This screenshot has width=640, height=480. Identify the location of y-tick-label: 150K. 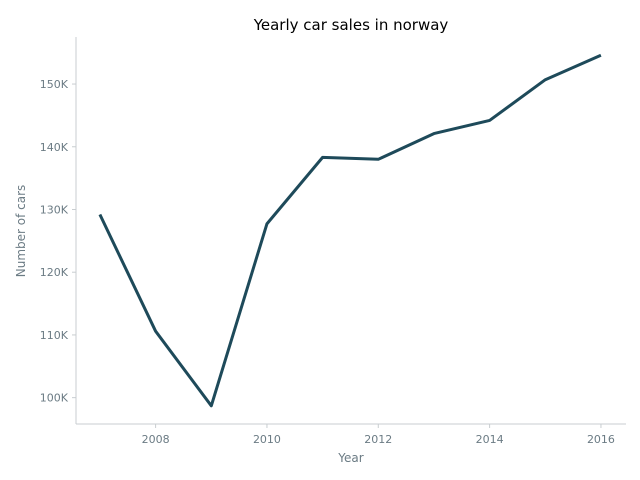
(54, 84).